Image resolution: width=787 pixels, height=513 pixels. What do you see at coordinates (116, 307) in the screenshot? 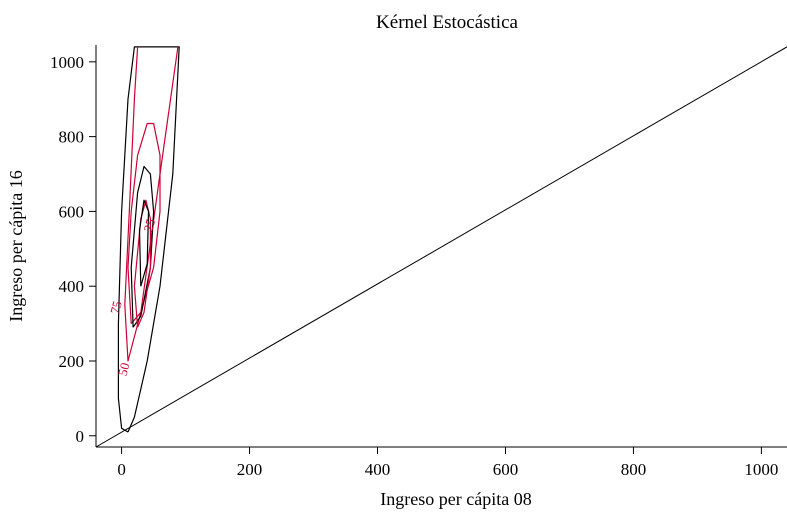
I see `contour-label-75: 75` at bounding box center [116, 307].